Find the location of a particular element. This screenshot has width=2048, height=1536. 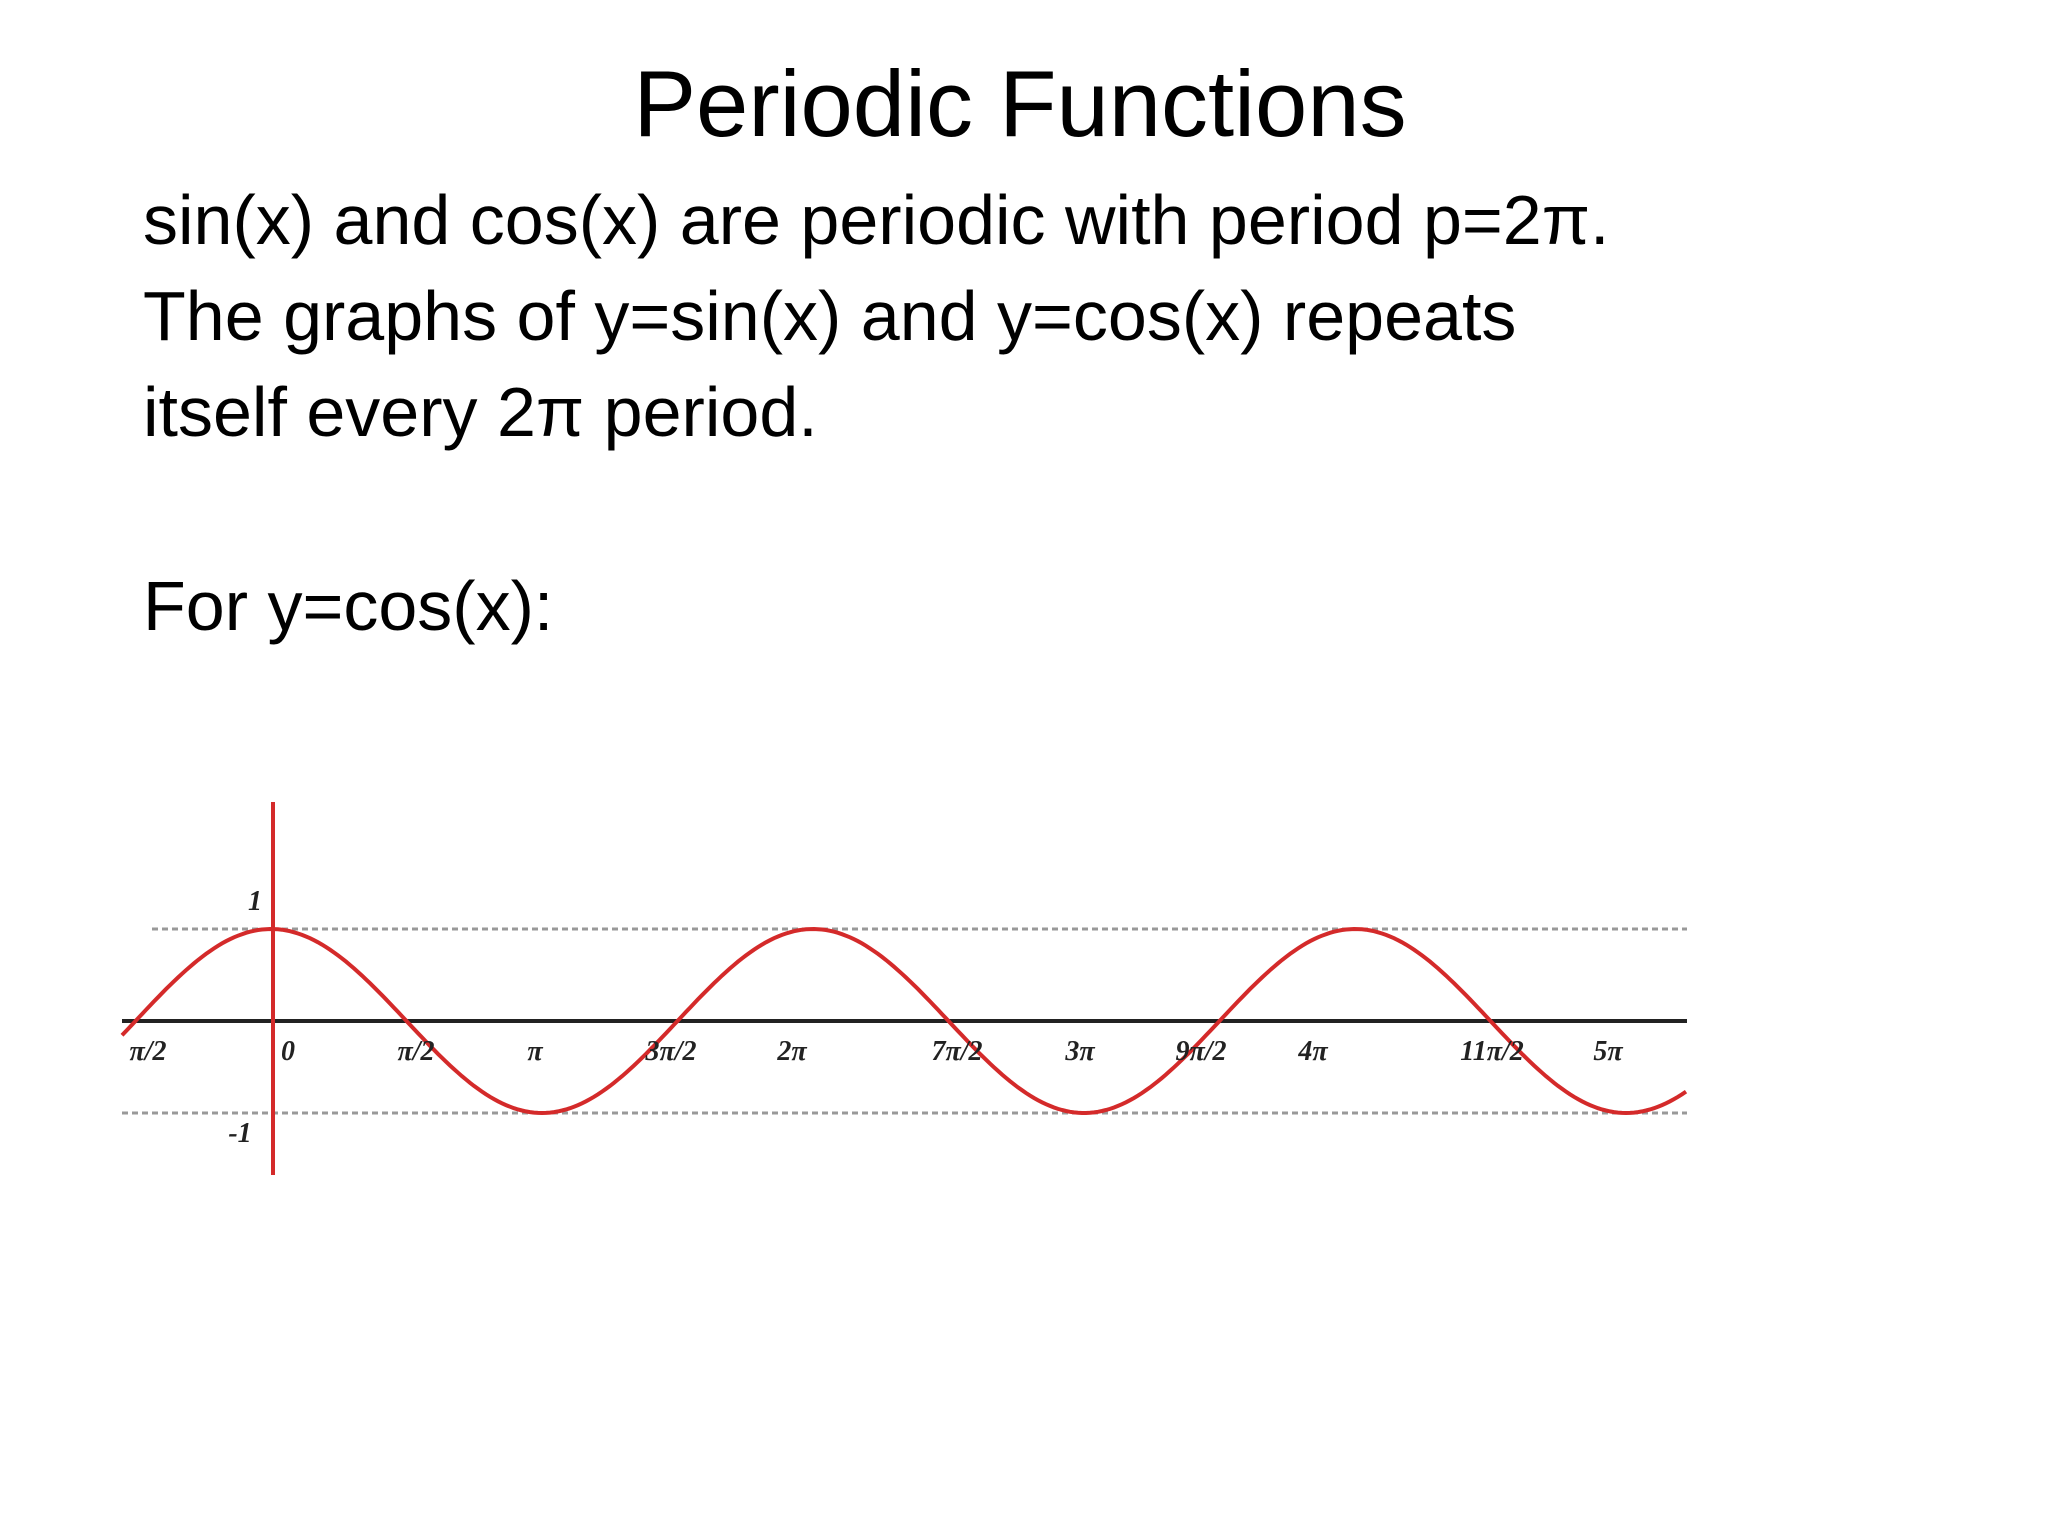

cos-curve is located at coordinates (904, 1021).